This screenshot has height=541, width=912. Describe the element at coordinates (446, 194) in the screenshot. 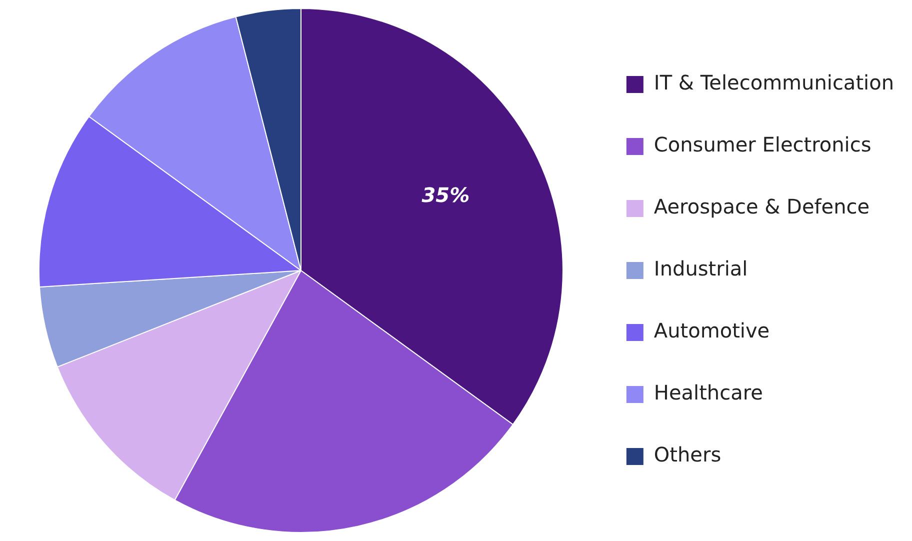

I see `data-label: 35%` at that location.